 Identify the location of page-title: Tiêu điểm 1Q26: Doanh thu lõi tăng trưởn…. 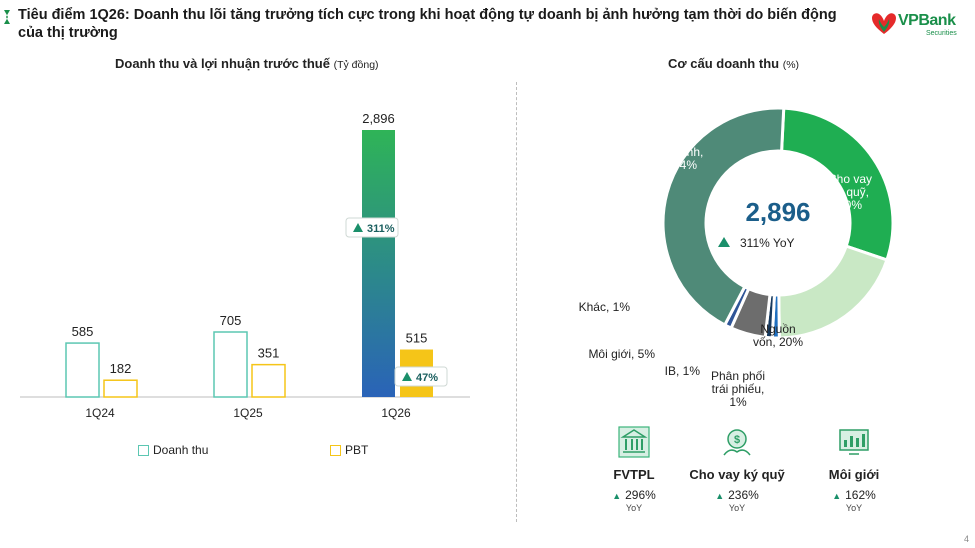
(427, 24).